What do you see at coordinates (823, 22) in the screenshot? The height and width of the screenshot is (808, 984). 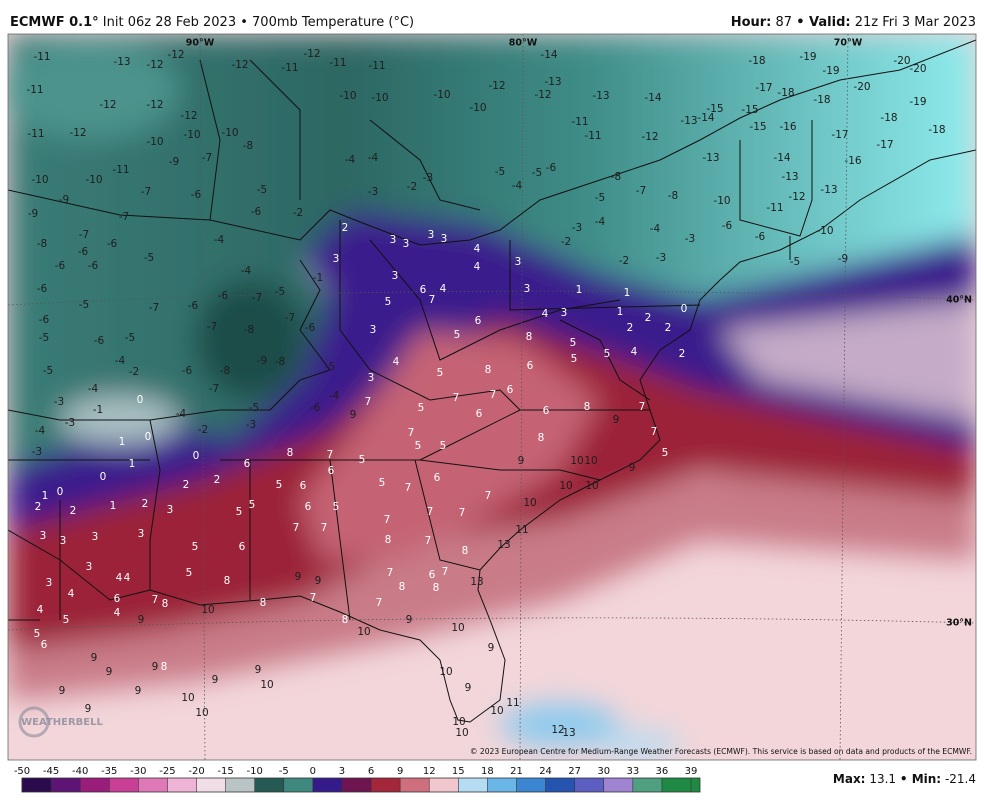 I see `valid-label: • Valid:` at bounding box center [823, 22].